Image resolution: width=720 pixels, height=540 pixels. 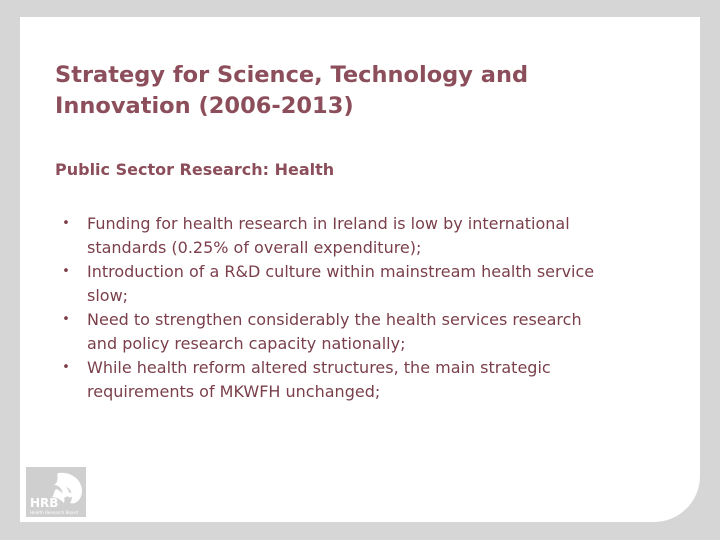 I want to click on bullet-text-line: slow;, so click(x=108, y=295).